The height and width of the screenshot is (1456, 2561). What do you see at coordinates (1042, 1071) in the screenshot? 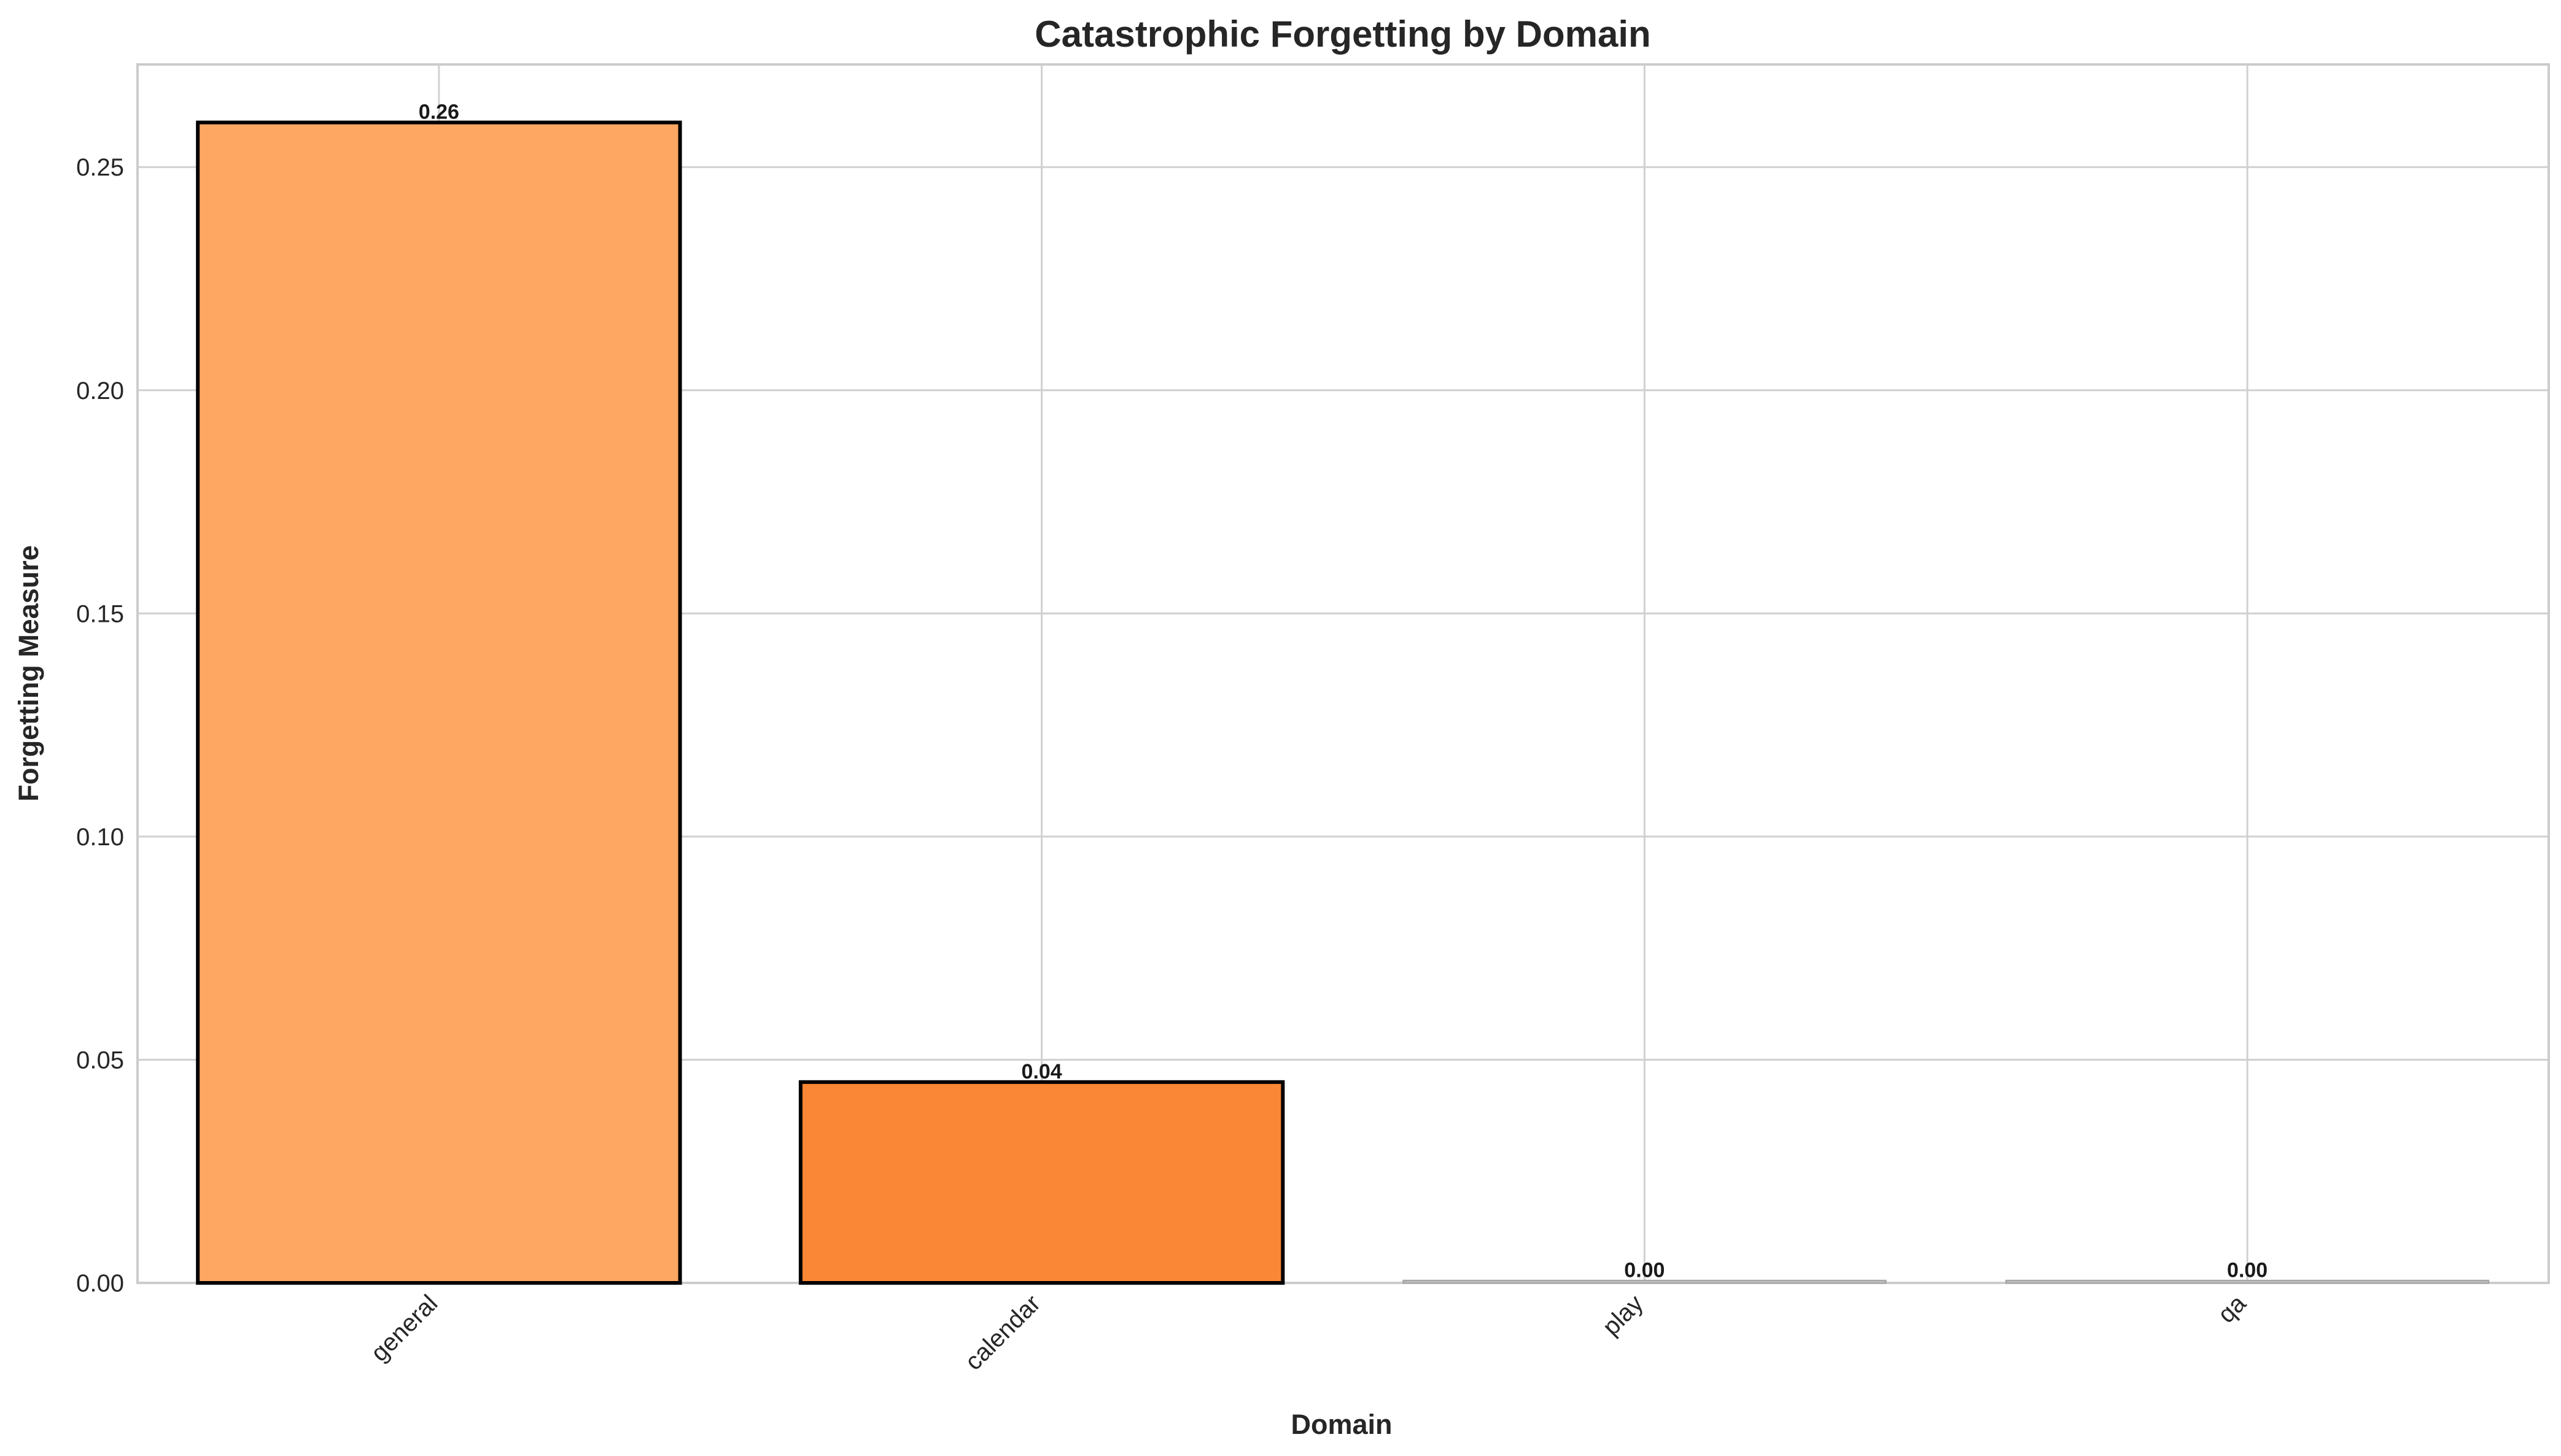
I see `bar-value-label: 0.04` at bounding box center [1042, 1071].